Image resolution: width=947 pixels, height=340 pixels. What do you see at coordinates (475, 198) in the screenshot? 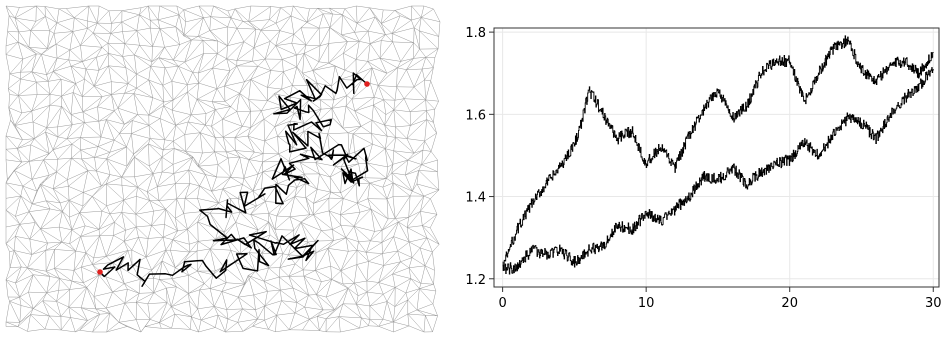
I see `y-tick-label: 1.4` at bounding box center [475, 198].